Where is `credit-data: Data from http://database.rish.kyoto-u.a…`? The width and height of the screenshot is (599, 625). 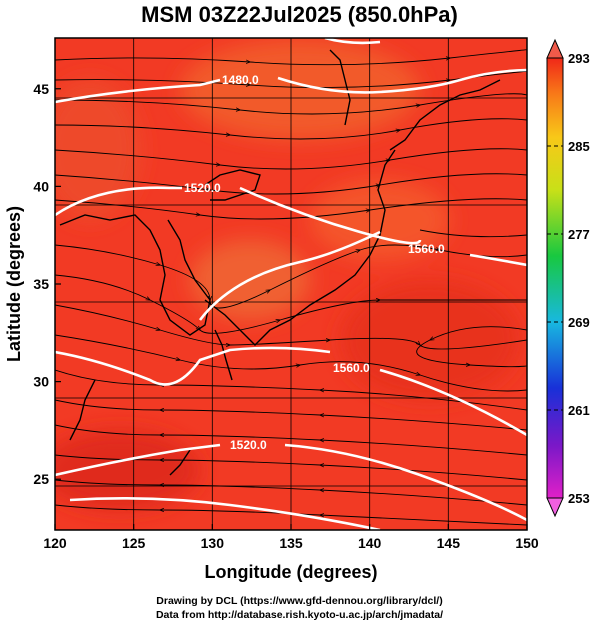 credit-data: Data from http://database.rish.kyoto-u.a… is located at coordinates (299, 615).